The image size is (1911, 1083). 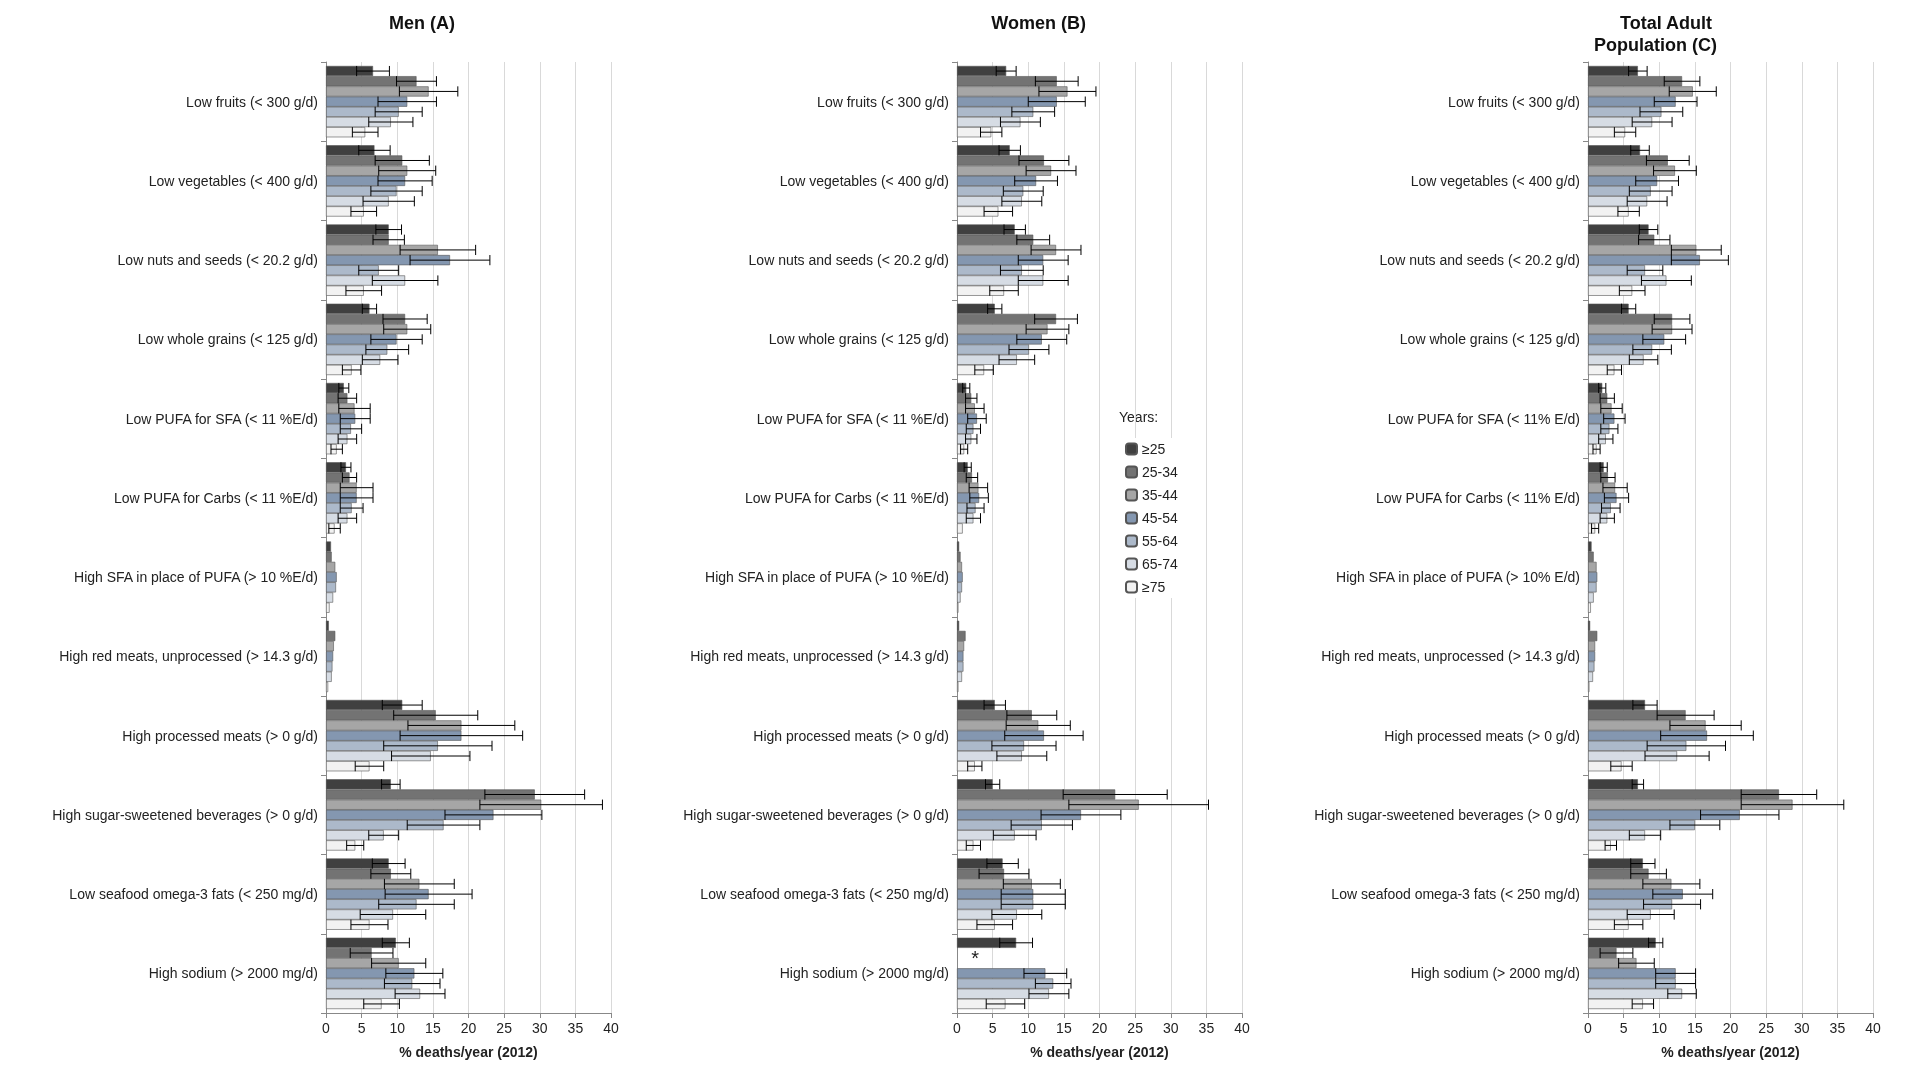 What do you see at coordinates (1483, 418) in the screenshot?
I see `y-tick-label: Low PUFA for SFA (< 11% E/d)` at bounding box center [1483, 418].